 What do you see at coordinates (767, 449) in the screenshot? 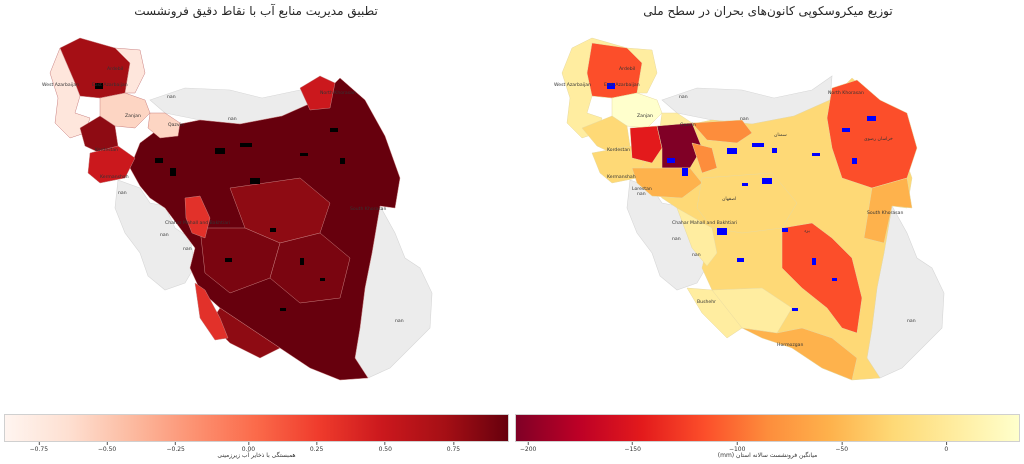
I see `right-colorbar-ticks: −200 −150 −100 −50 0` at bounding box center [767, 449].